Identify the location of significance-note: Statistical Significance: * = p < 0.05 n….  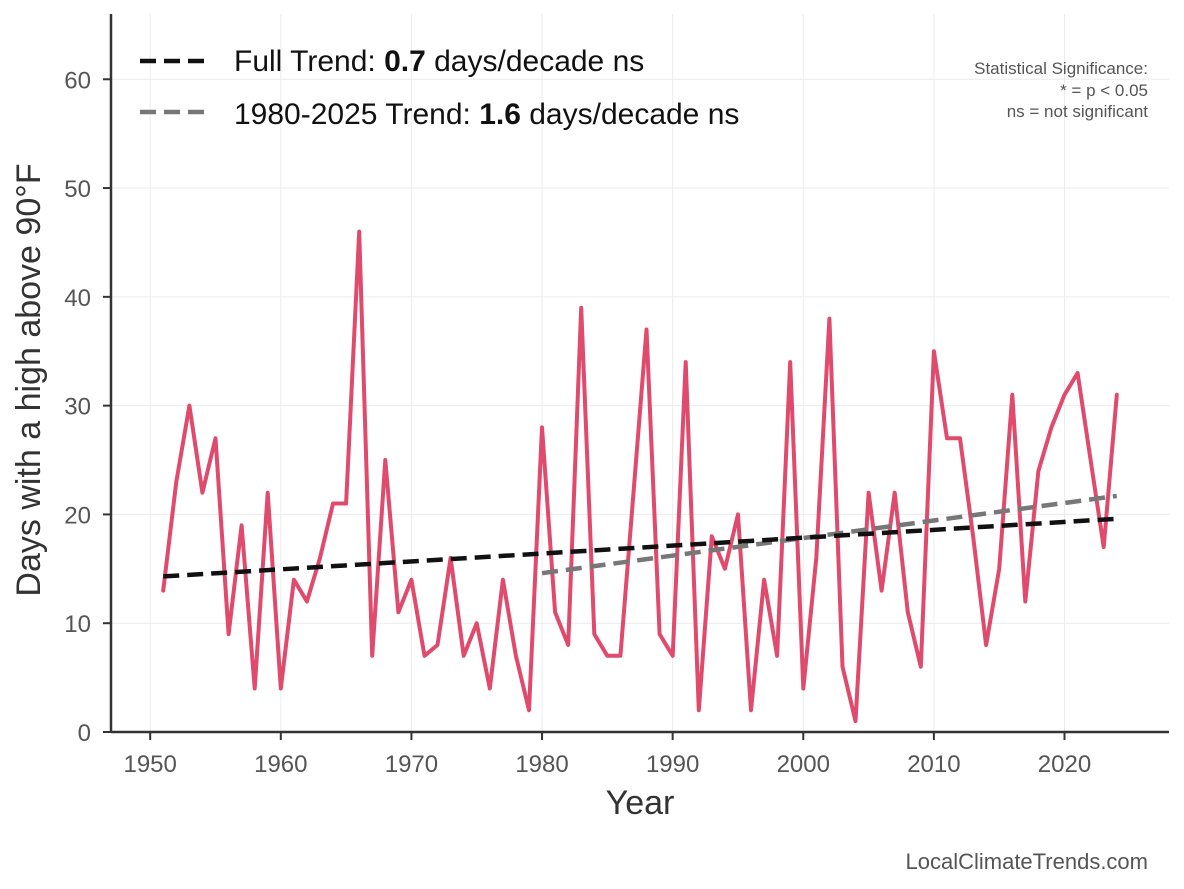
(1061, 90).